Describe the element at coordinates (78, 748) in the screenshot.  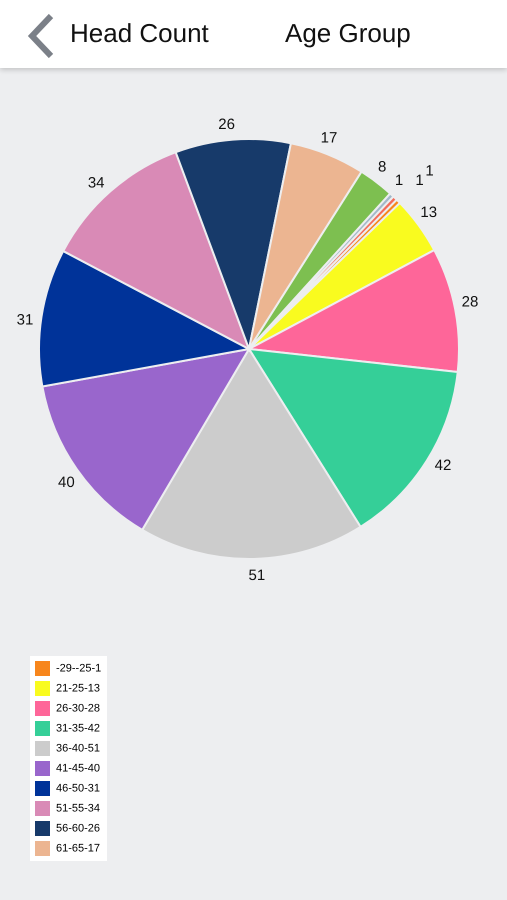
I see `legend-label: 36-40-51` at that location.